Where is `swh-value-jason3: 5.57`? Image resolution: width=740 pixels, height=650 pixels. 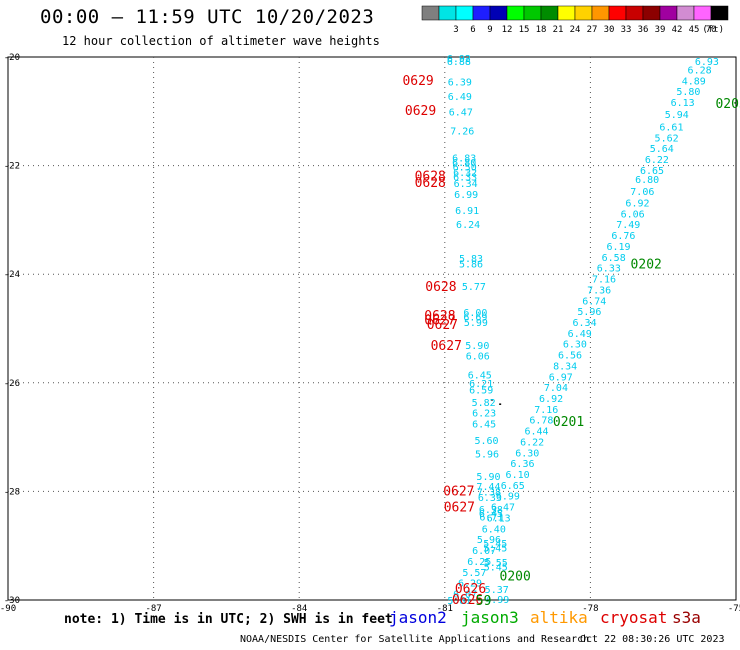 swh-value-jason3: 5.57 is located at coordinates (474, 573).